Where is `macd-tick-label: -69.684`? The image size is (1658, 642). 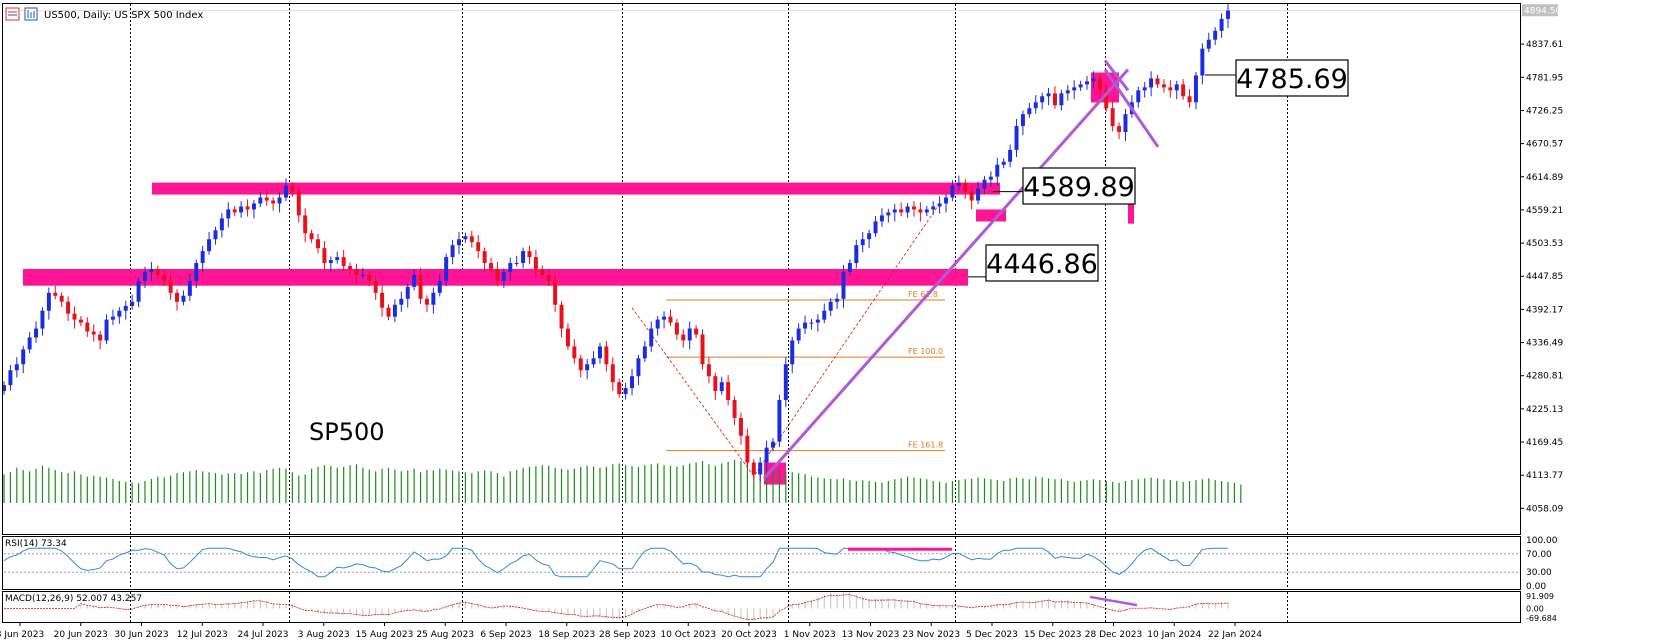 macd-tick-label: -69.684 is located at coordinates (1541, 618).